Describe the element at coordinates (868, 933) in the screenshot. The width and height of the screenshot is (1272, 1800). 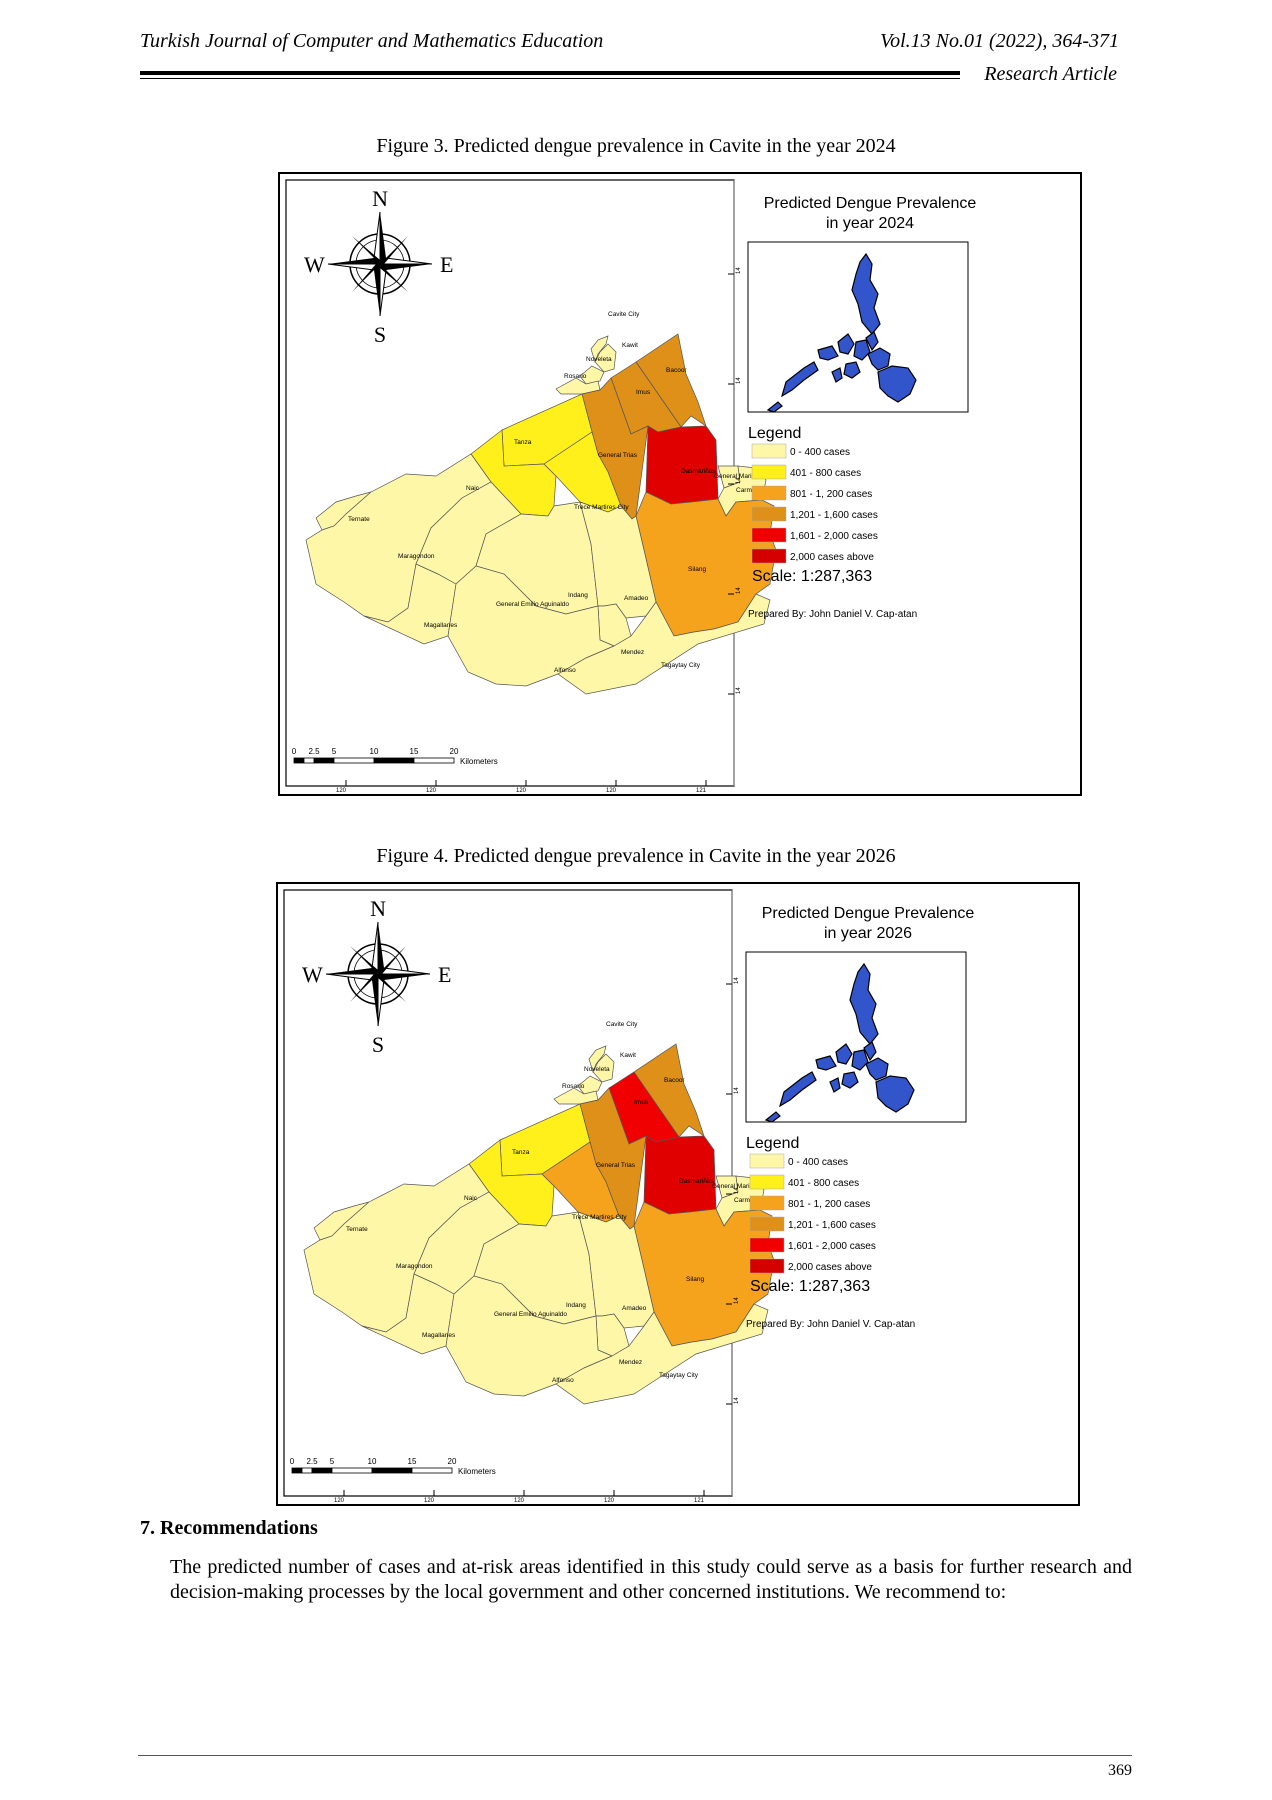
I see `map-title-line2: in year 2026` at that location.